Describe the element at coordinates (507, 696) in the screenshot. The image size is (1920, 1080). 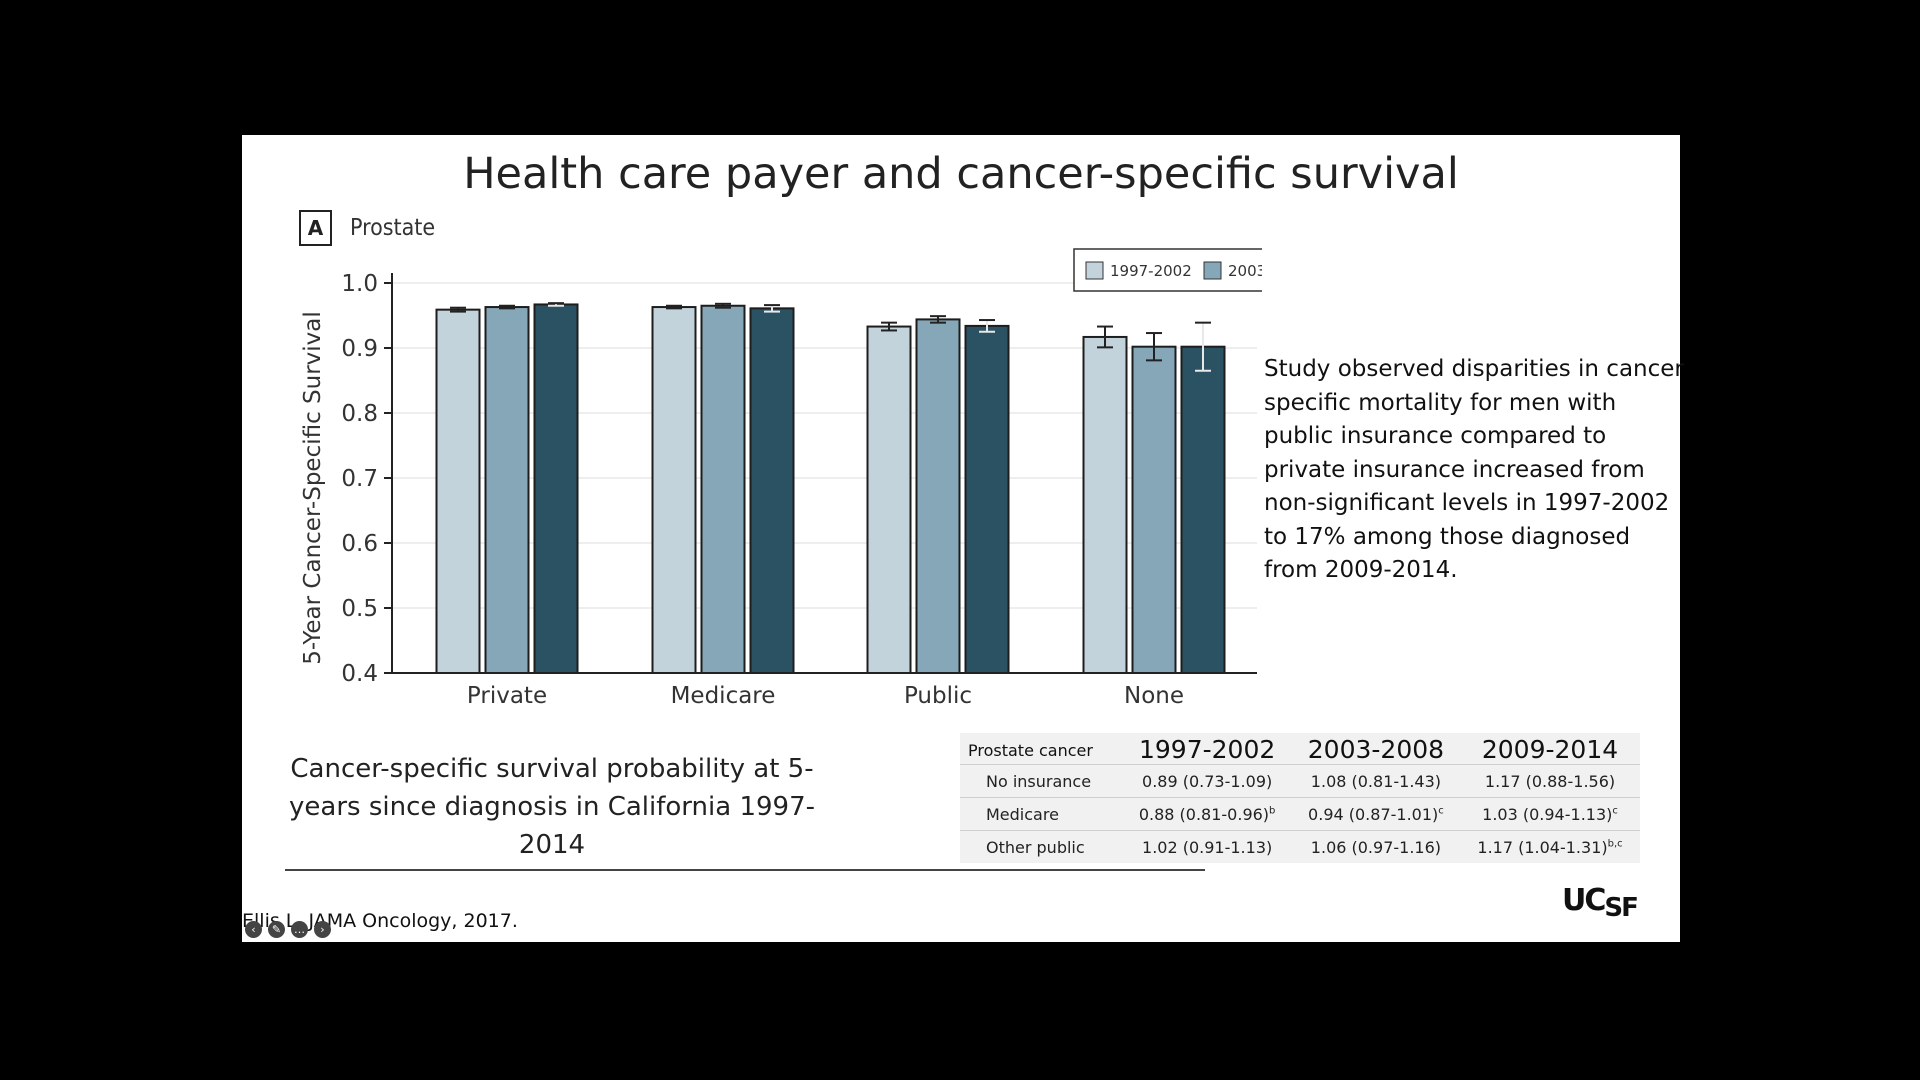
I see `x-category-label: Private` at that location.